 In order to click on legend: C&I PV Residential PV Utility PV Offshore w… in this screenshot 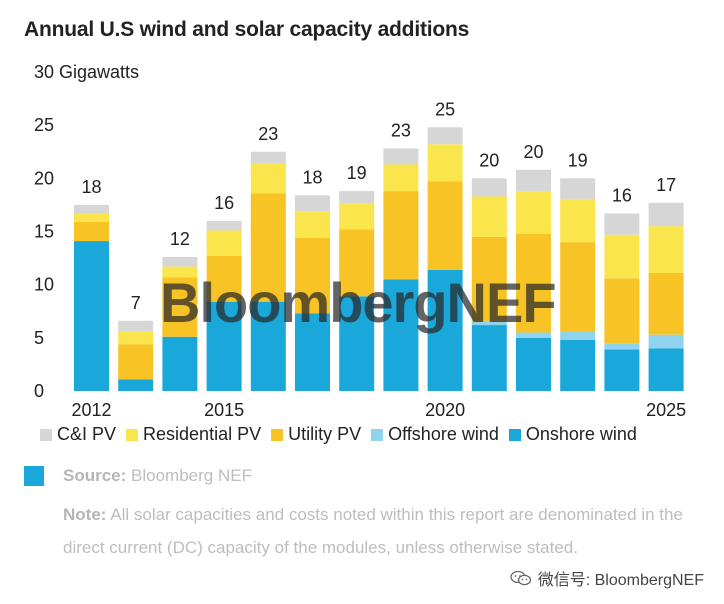, I will do `click(343, 434)`.